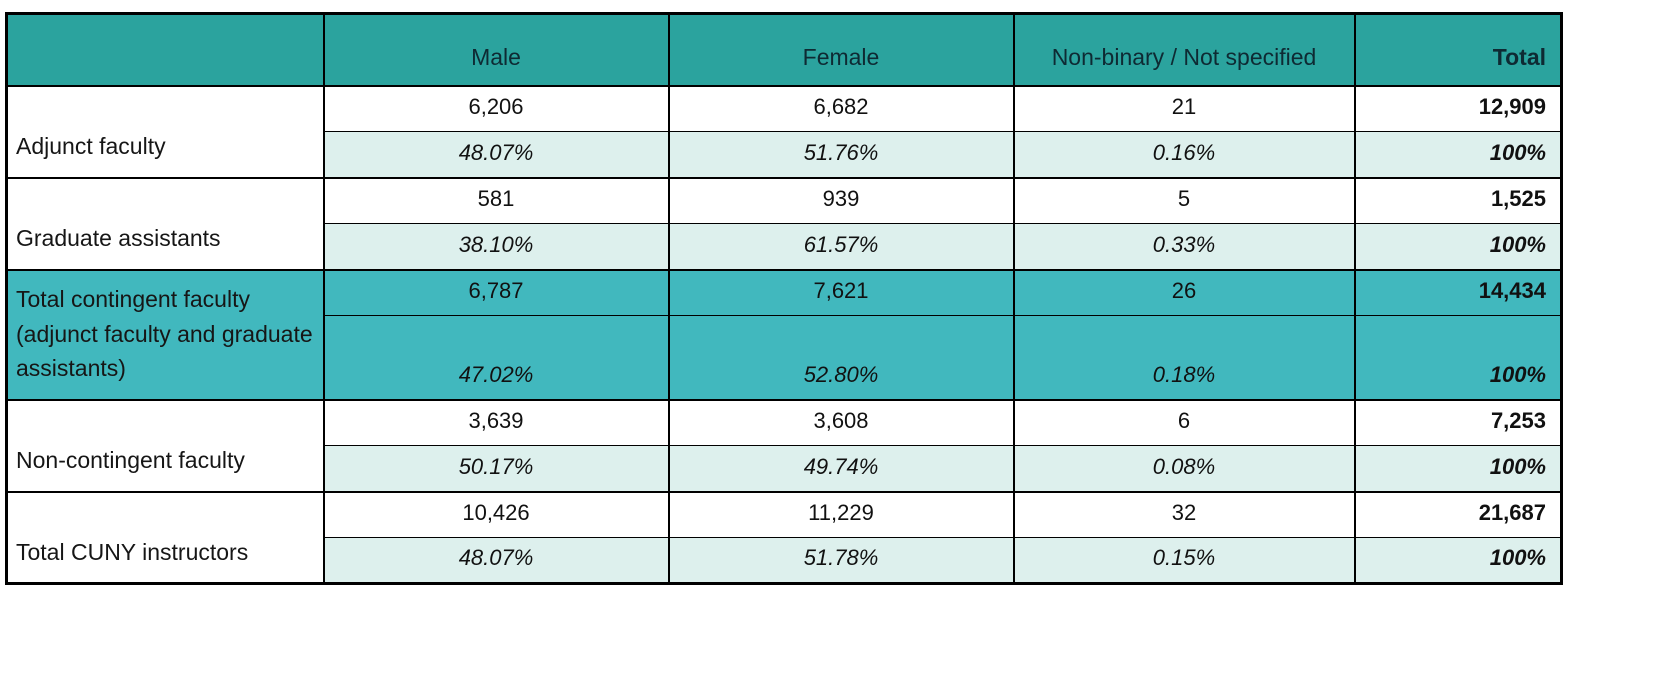 This screenshot has height=681, width=1665. What do you see at coordinates (1184, 561) in the screenshot?
I see `percent-cell: 0.15%` at bounding box center [1184, 561].